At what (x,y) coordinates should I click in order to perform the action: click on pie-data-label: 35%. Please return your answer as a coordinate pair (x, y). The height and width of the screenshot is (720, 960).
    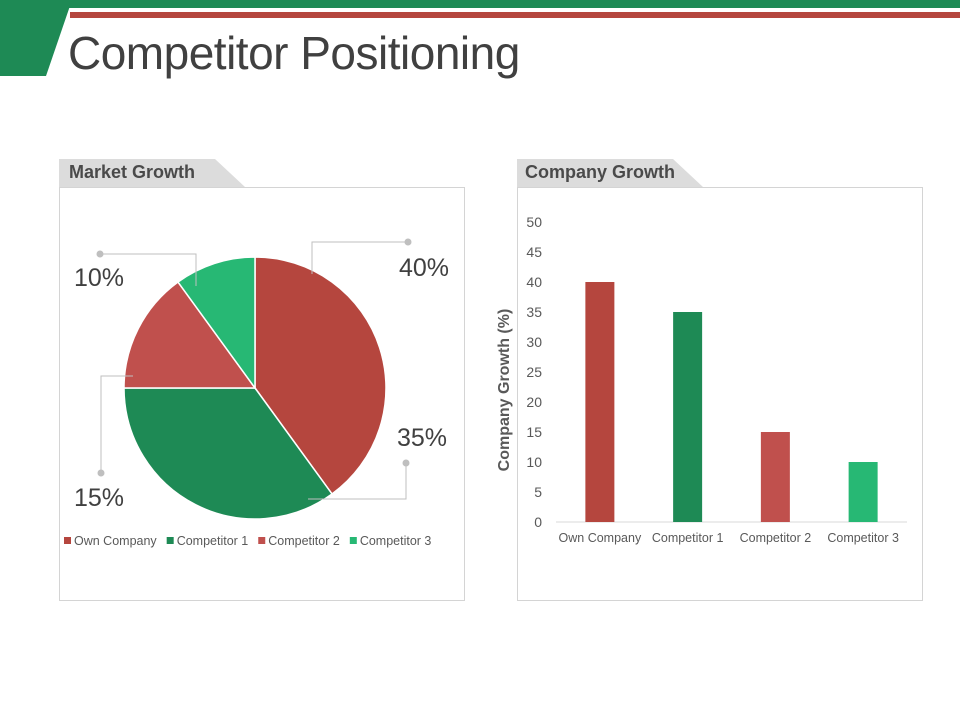
    Looking at the image, I should click on (422, 438).